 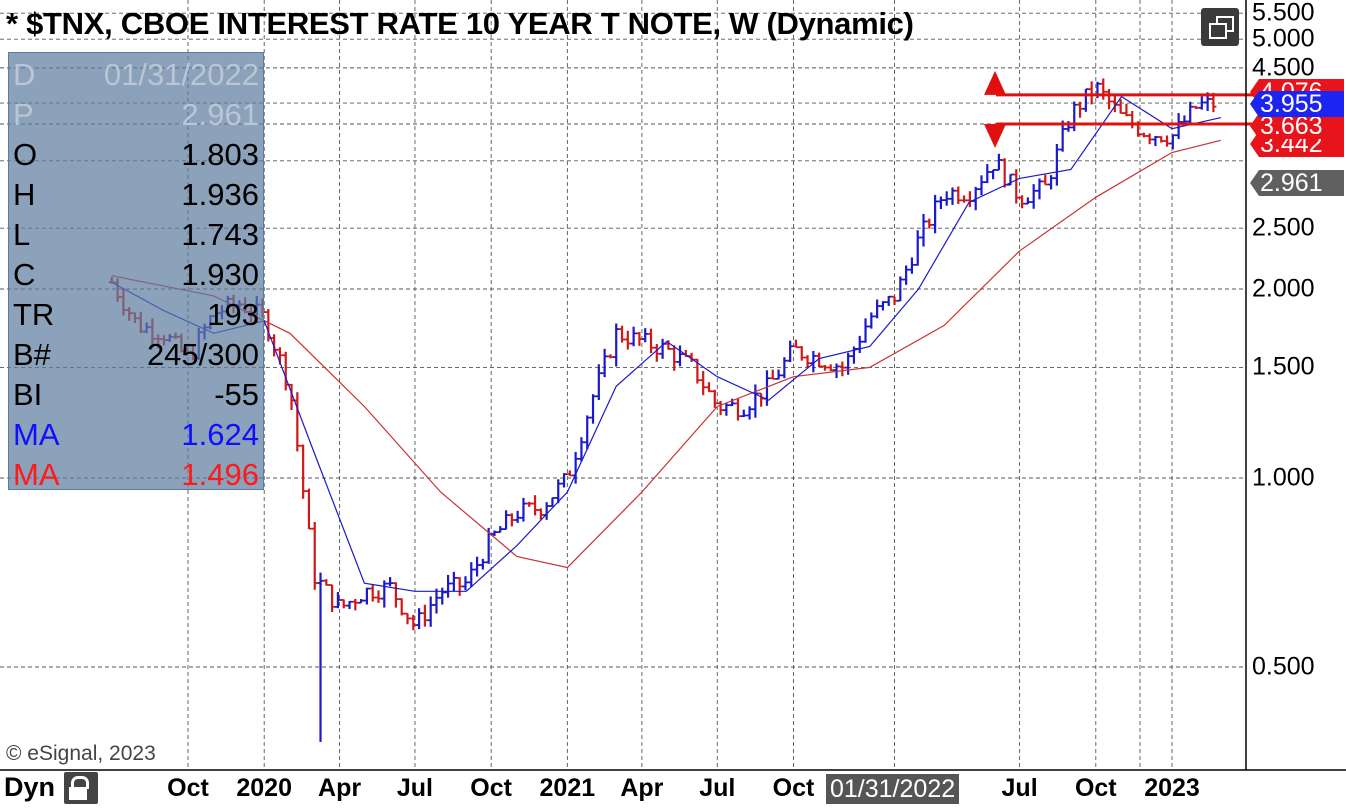 What do you see at coordinates (995, 82) in the screenshot?
I see `triangle-up-marker-icon` at bounding box center [995, 82].